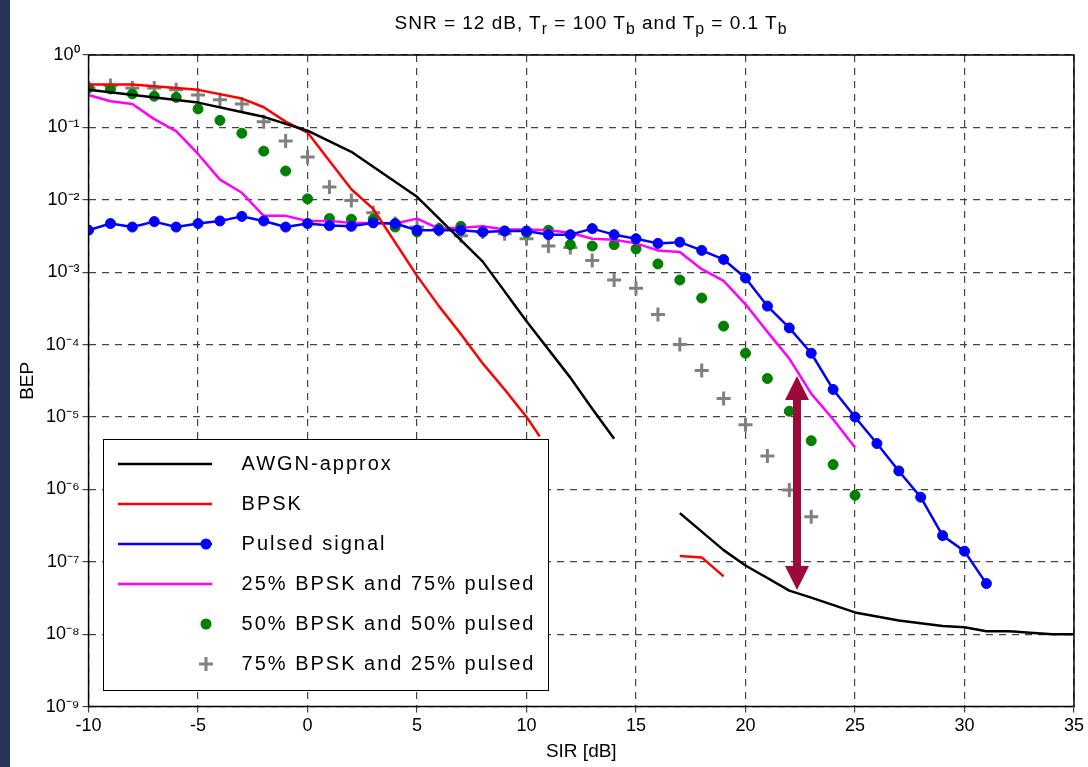 The height and width of the screenshot is (767, 1088). Describe the element at coordinates (388, 584) in the screenshot. I see `legend-label: 25% BPSK and 75% pulsed` at that location.